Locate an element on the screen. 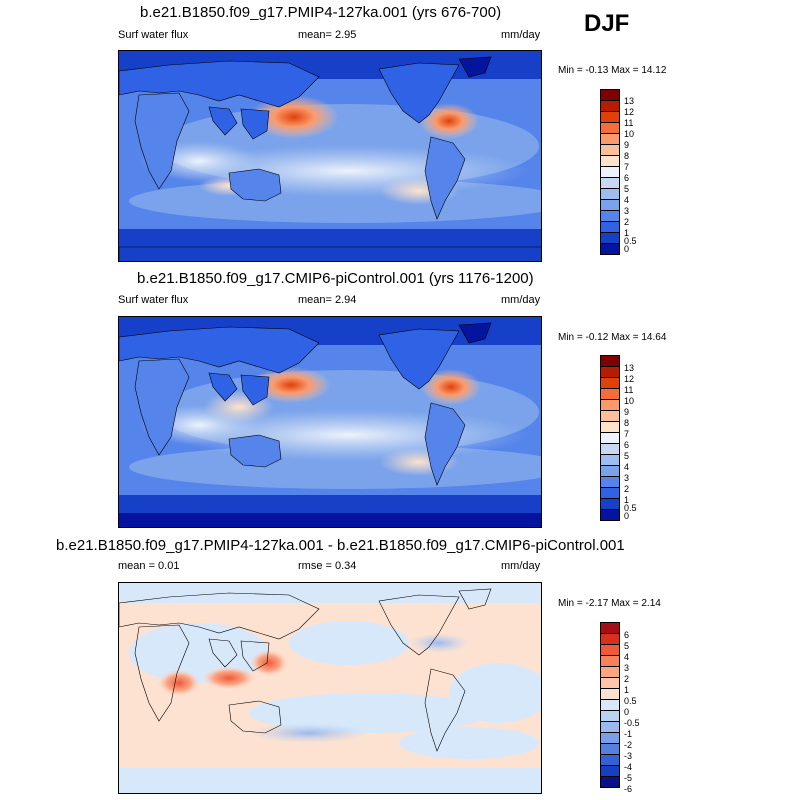  panel2-map is located at coordinates (330, 422).